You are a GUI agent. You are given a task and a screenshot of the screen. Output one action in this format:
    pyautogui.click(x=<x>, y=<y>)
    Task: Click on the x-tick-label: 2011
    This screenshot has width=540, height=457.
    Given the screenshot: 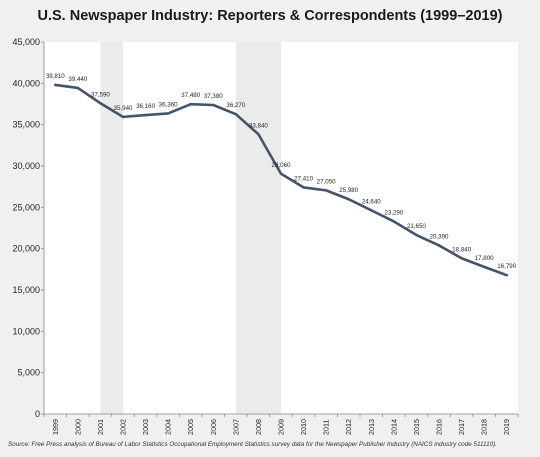 What is the action you would take?
    pyautogui.click(x=326, y=427)
    